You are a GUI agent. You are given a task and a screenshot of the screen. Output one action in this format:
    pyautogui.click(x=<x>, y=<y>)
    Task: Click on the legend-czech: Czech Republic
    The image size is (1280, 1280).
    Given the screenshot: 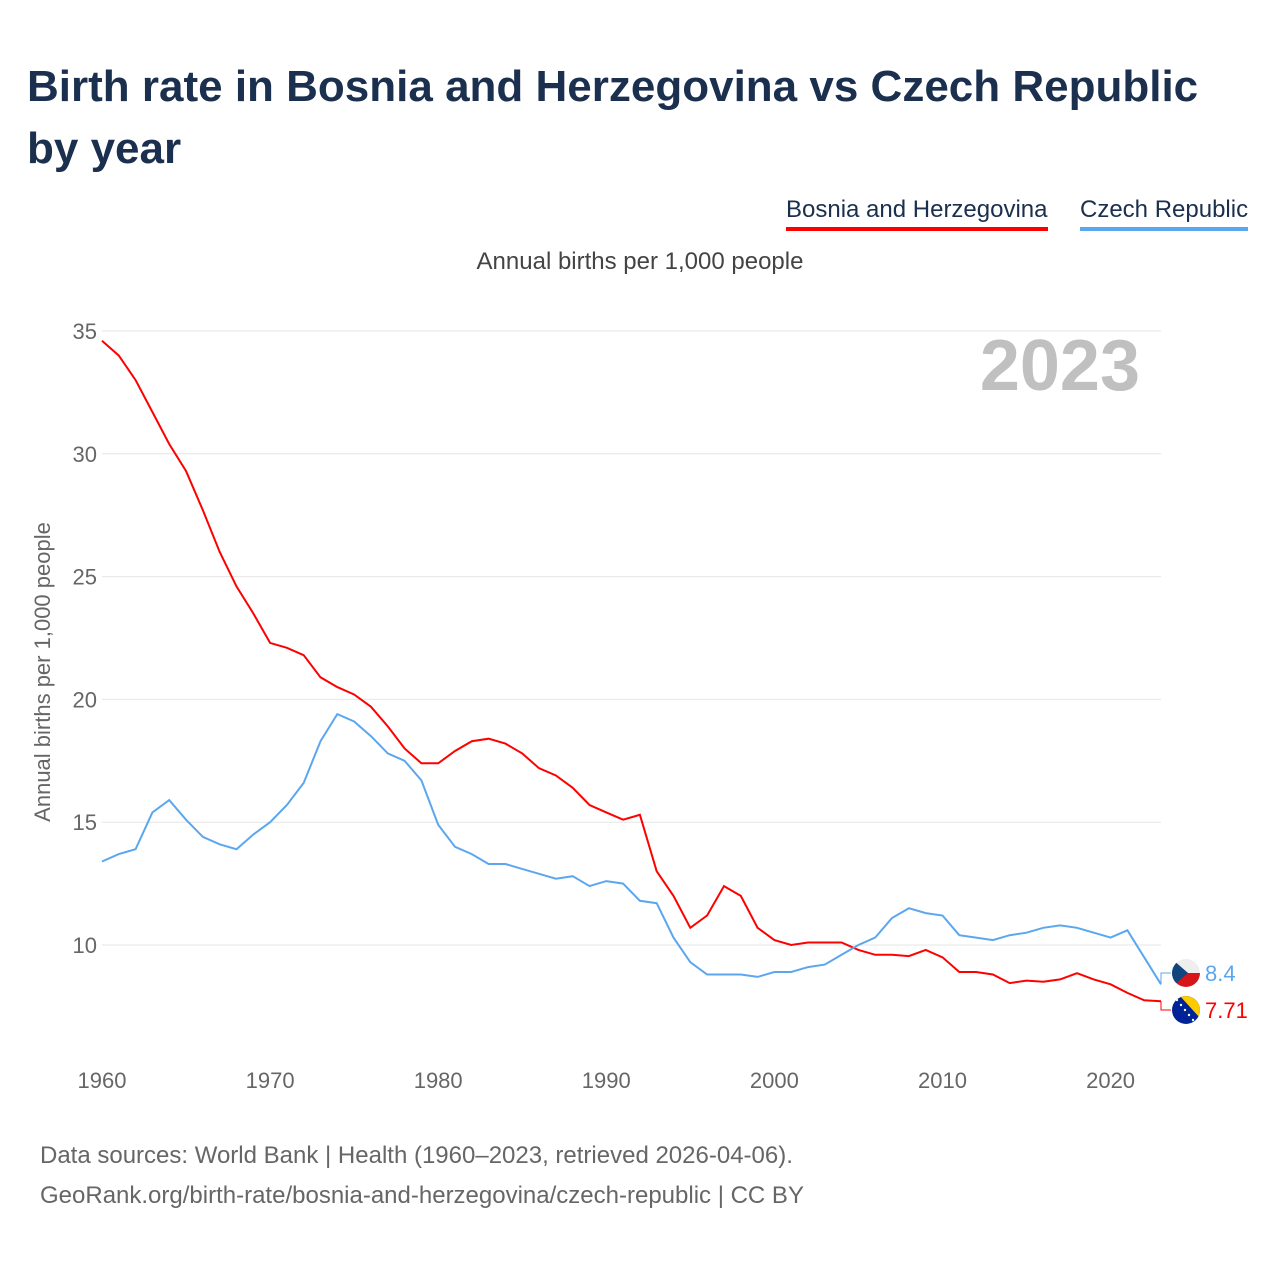 What is the action you would take?
    pyautogui.click(x=1164, y=213)
    